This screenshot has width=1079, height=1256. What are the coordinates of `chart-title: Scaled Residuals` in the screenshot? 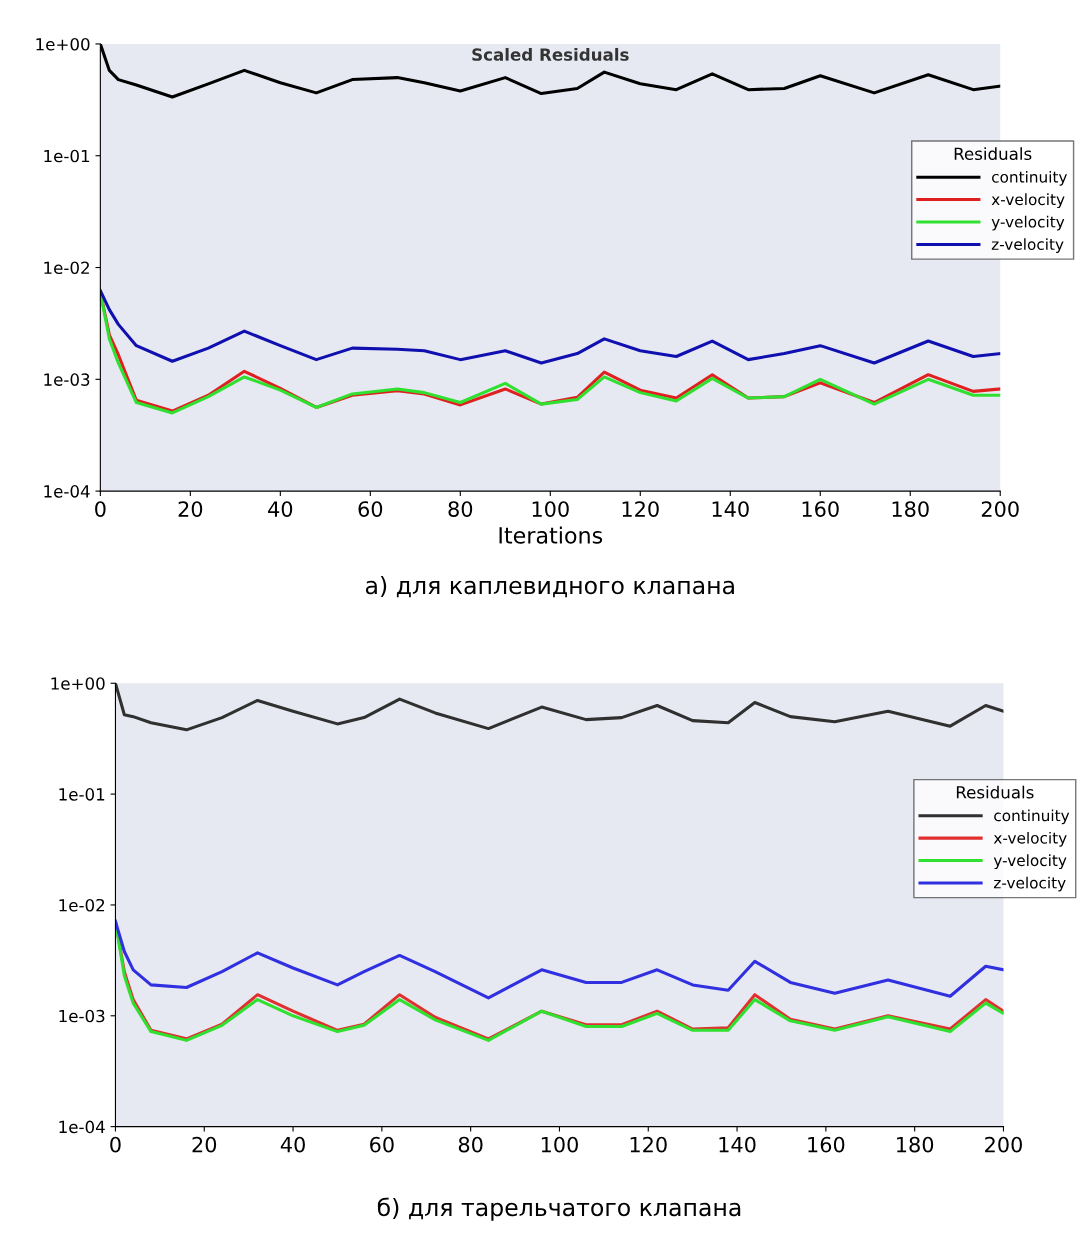 It's located at (550, 54).